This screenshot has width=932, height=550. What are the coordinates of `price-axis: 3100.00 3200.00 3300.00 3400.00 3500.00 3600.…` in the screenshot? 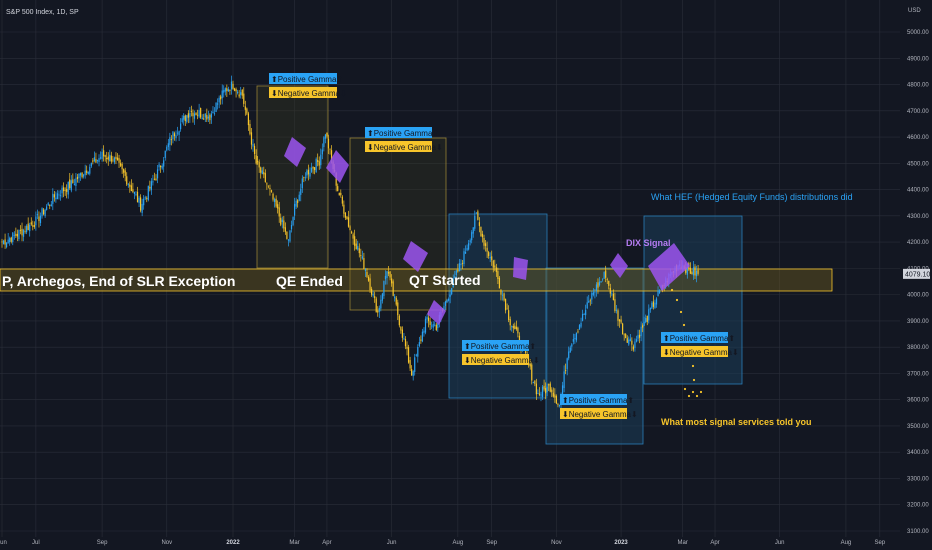 It's located at (918, 282).